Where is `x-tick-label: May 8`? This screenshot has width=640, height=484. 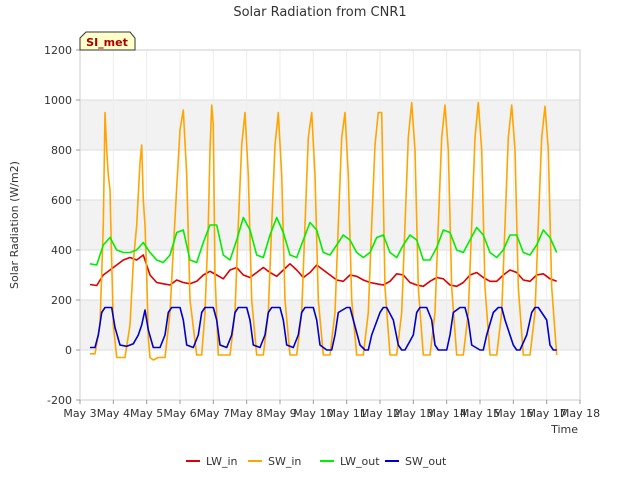 x-tick-label: May 8 is located at coordinates (246, 413).